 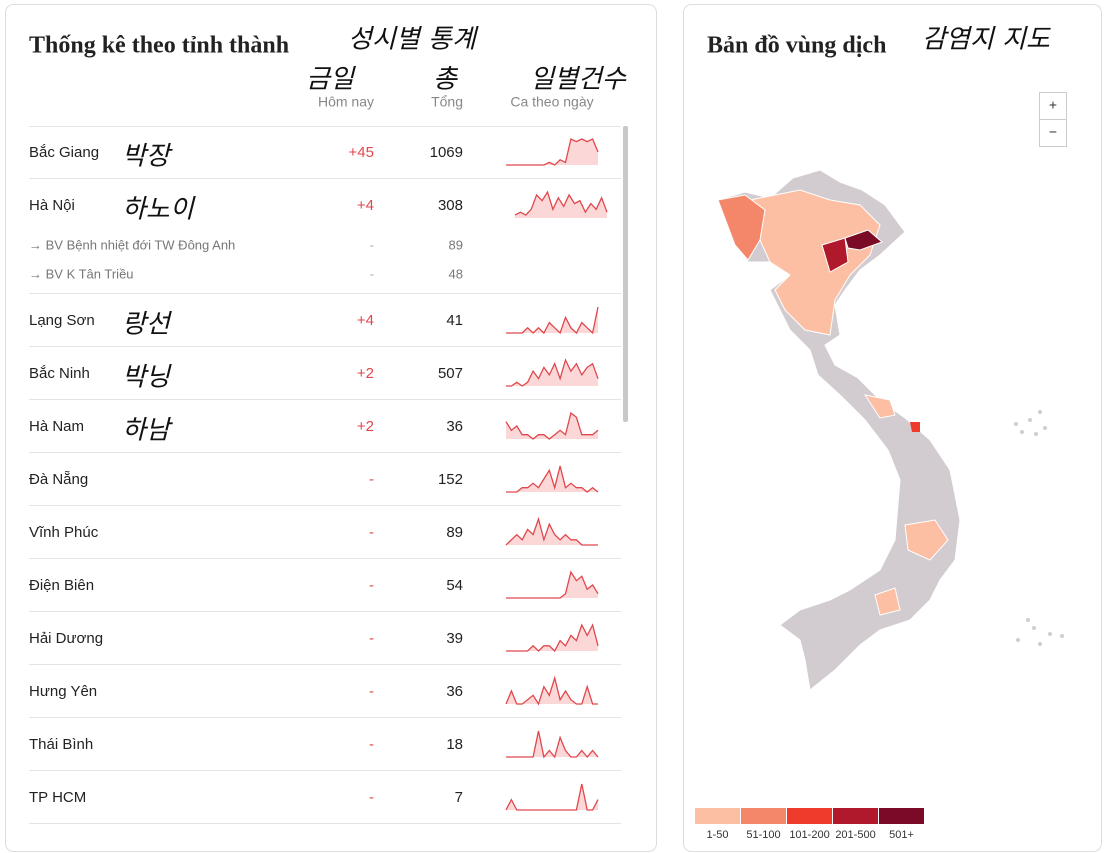 I want to click on legend-label: 1-50, so click(x=717, y=835).